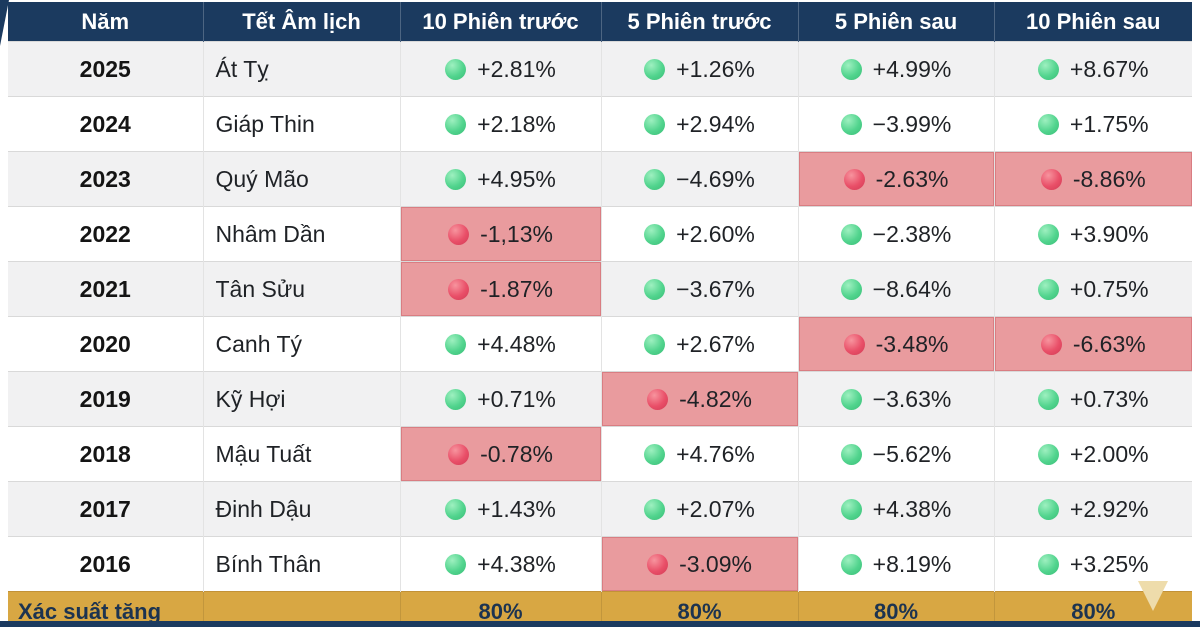 The image size is (1200, 627). I want to click on value-cell: -3.09%, so click(699, 564).